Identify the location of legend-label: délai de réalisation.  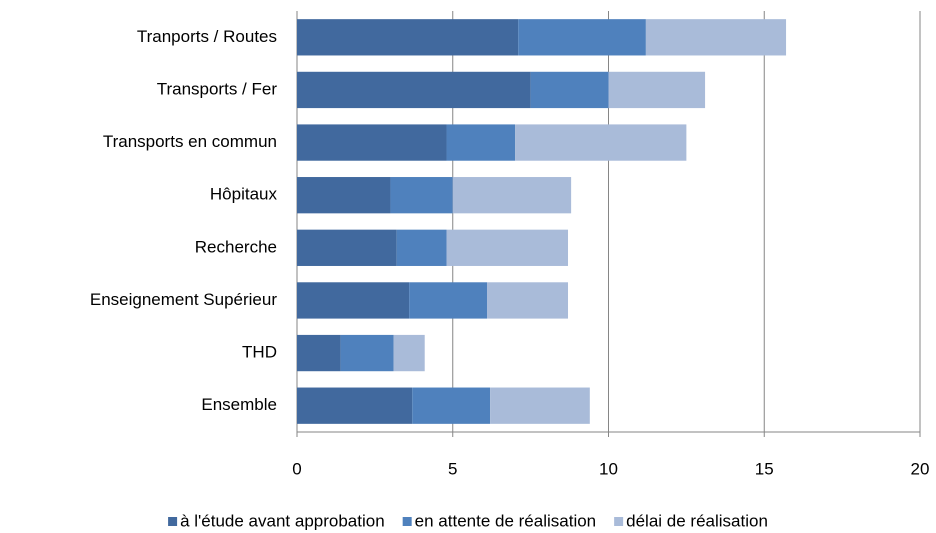
(697, 520).